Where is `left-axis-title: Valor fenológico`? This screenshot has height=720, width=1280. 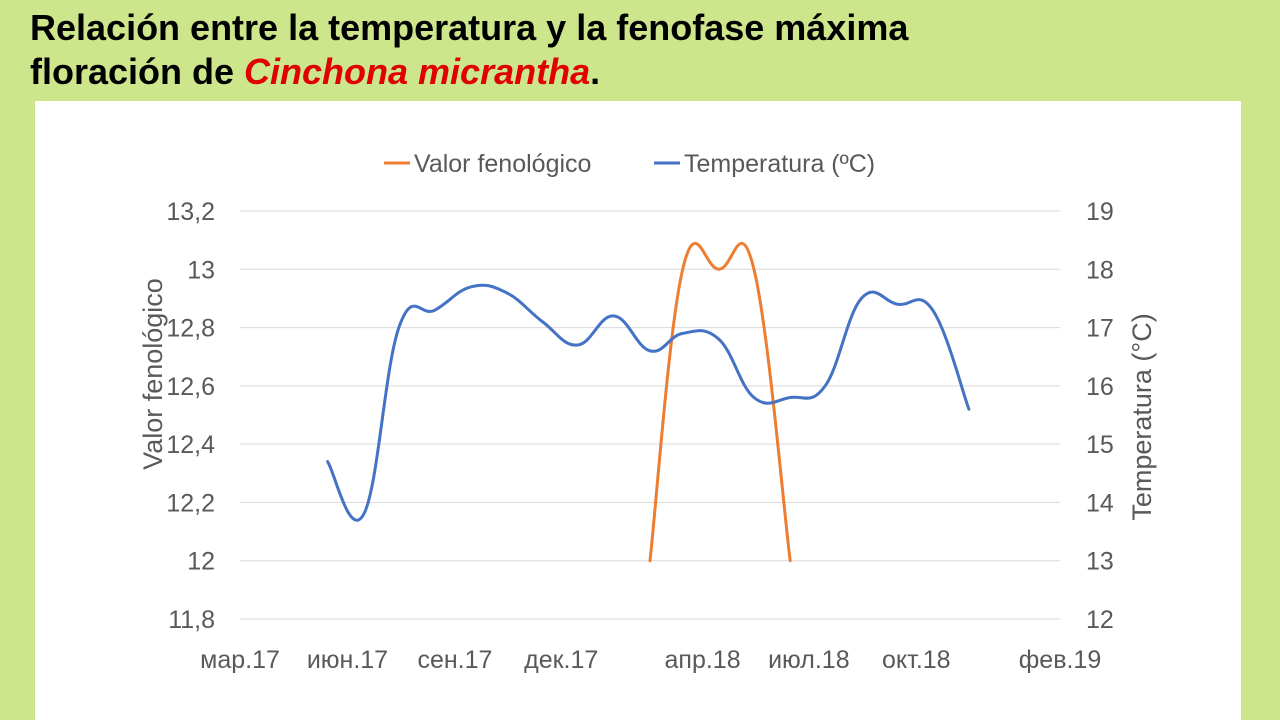 left-axis-title: Valor fenológico is located at coordinates (153, 374).